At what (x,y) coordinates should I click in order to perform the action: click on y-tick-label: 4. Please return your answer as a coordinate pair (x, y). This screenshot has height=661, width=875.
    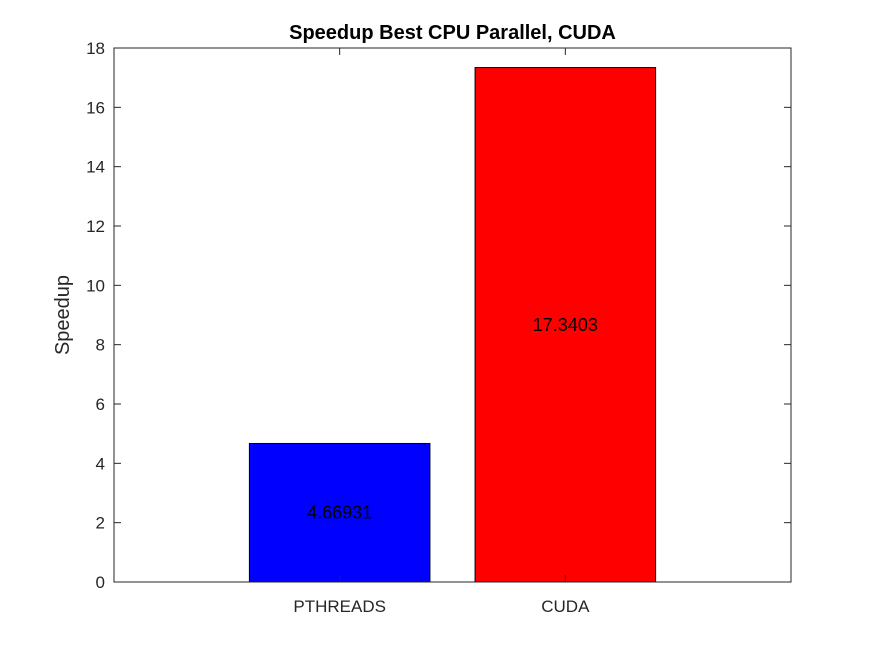
    Looking at the image, I should click on (100, 463).